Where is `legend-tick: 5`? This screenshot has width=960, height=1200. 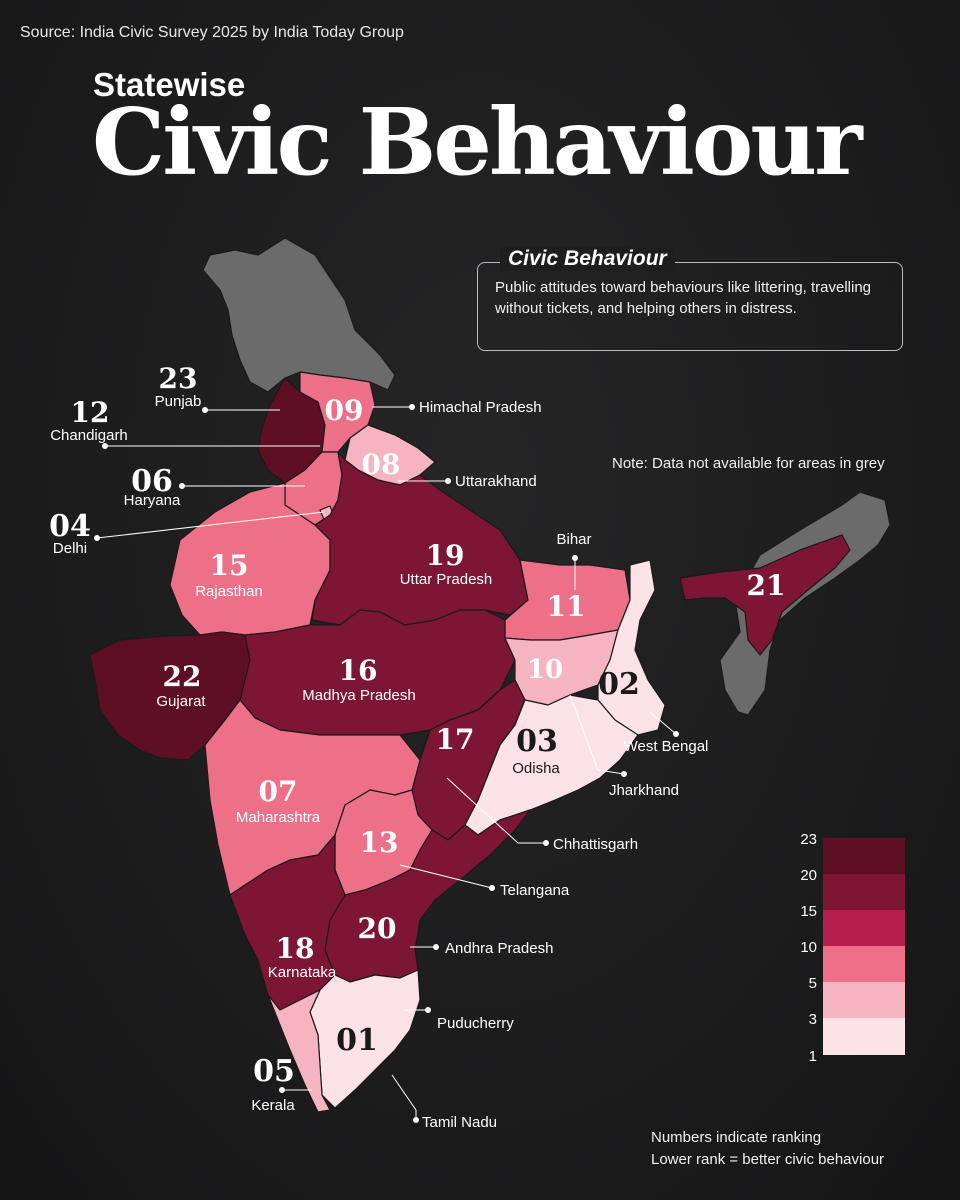
legend-tick: 5 is located at coordinates (813, 983).